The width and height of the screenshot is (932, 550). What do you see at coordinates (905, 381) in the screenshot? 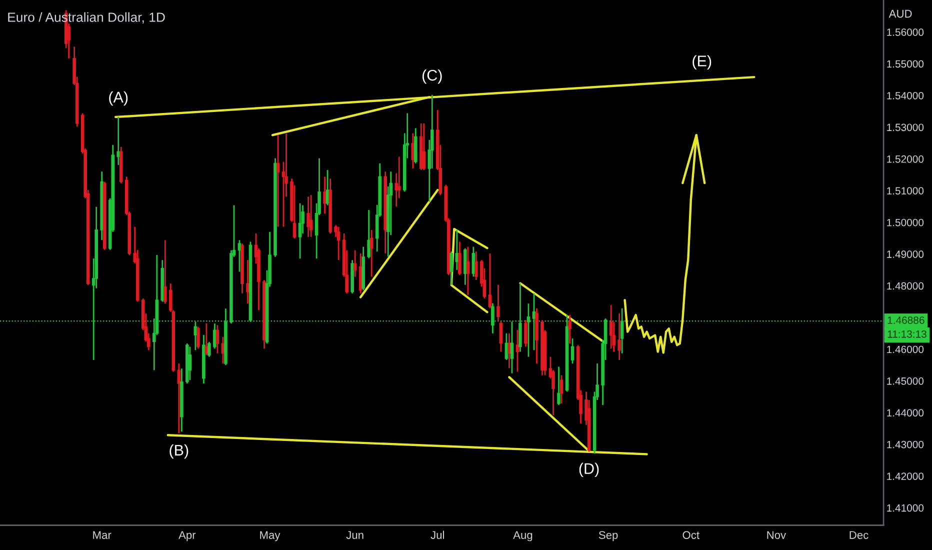
I see `y-tick-label: 1.45000` at bounding box center [905, 381].